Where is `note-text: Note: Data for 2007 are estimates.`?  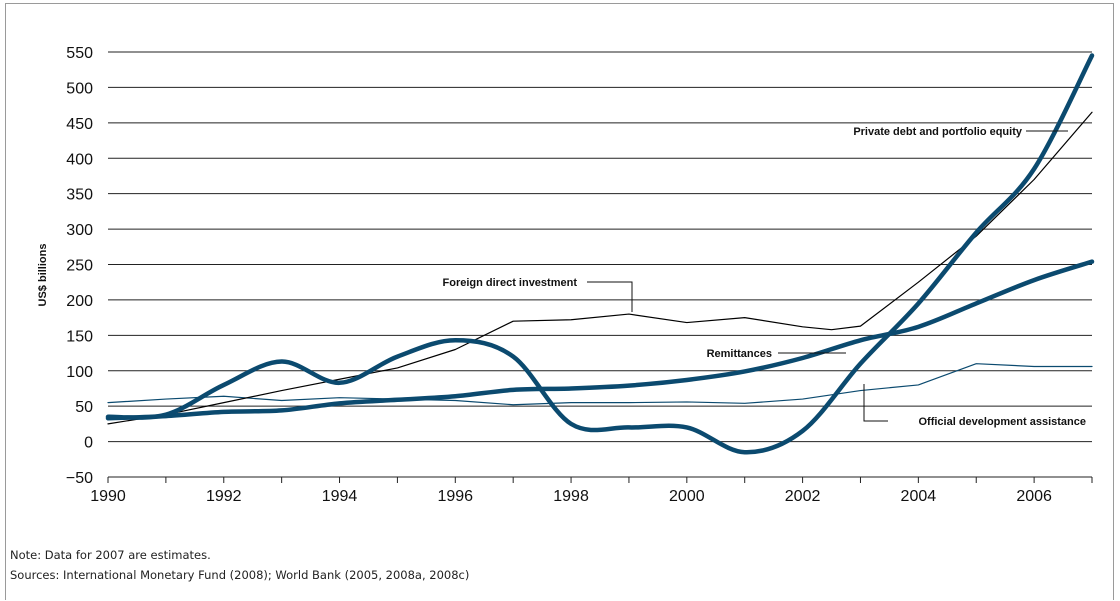 note-text: Note: Data for 2007 are estimates. is located at coordinates (110, 555).